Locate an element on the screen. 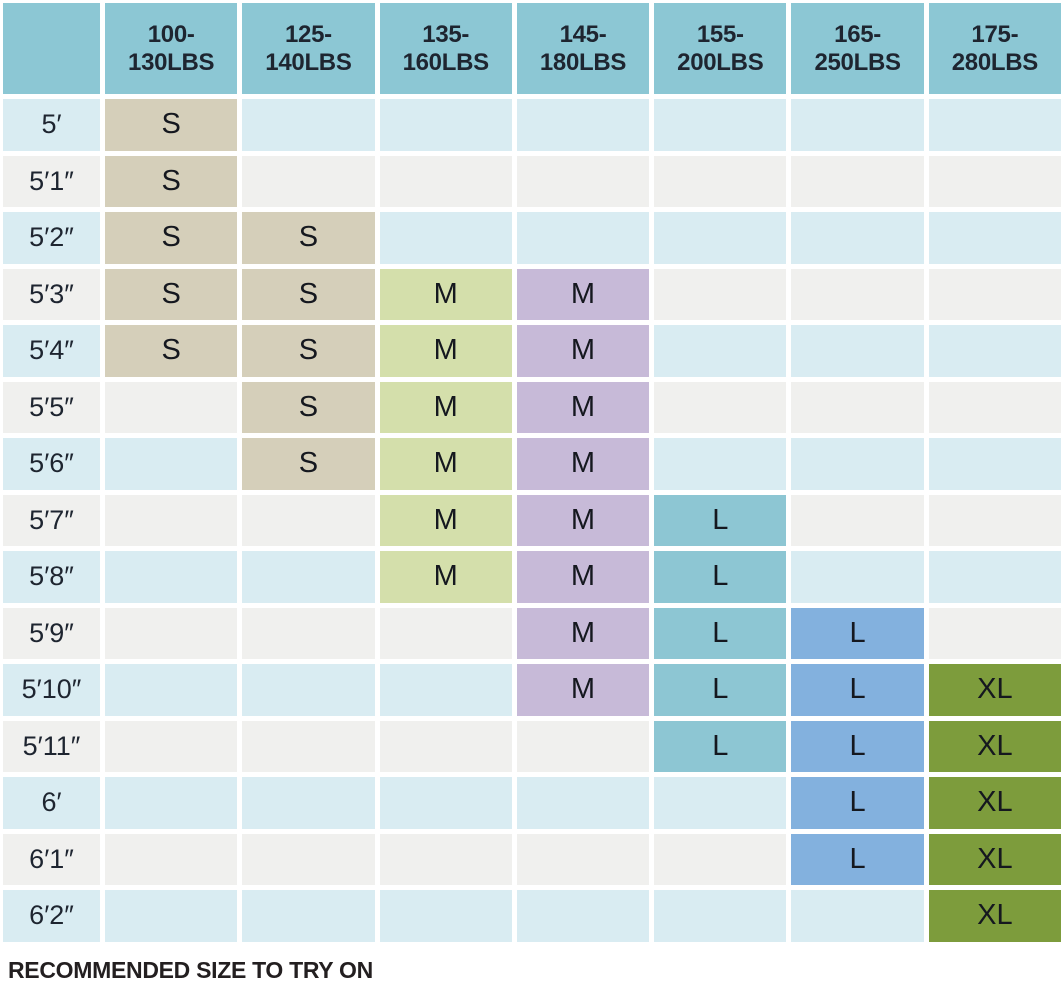  column-header-line1: 135- is located at coordinates (446, 34).